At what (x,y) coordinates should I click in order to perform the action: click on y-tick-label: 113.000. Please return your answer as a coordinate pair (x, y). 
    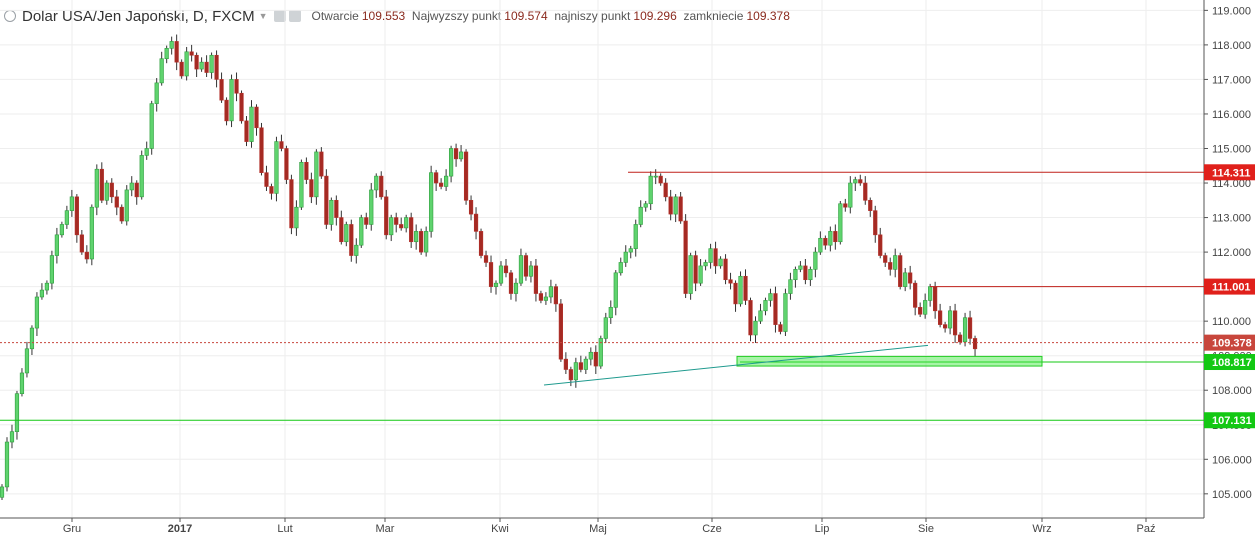
    Looking at the image, I should click on (1231, 219).